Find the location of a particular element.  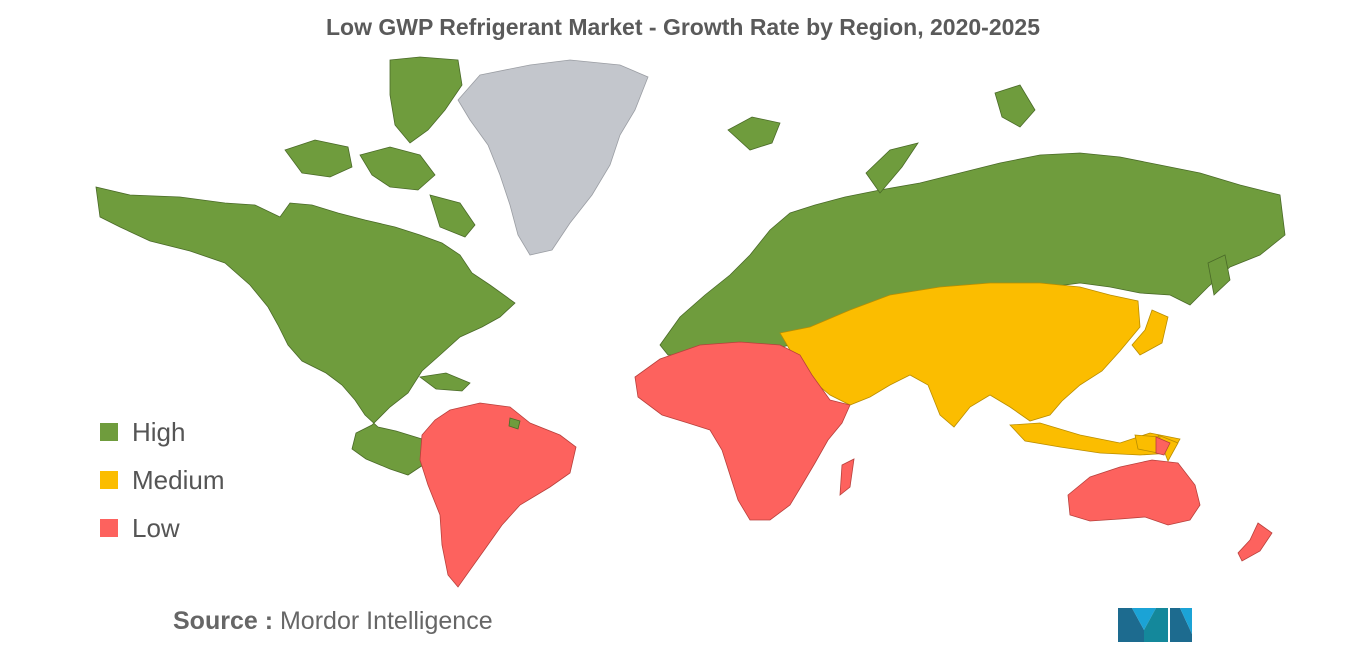

legend-swatch-low is located at coordinates (109, 528).